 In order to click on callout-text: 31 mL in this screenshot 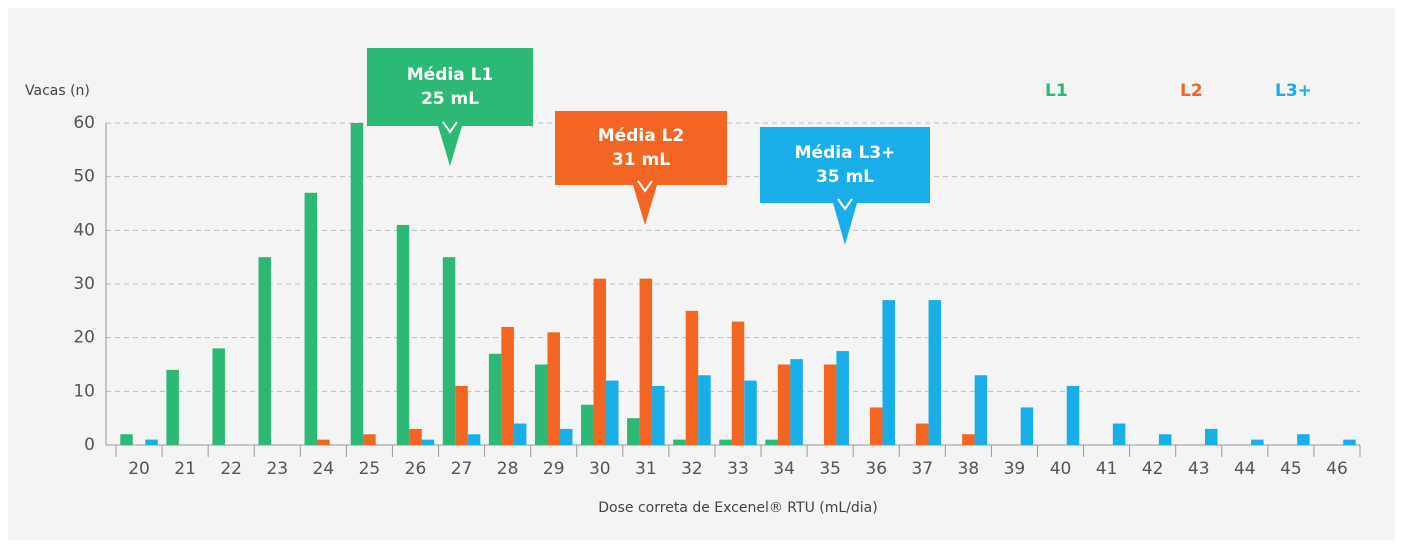, I will do `click(641, 160)`.